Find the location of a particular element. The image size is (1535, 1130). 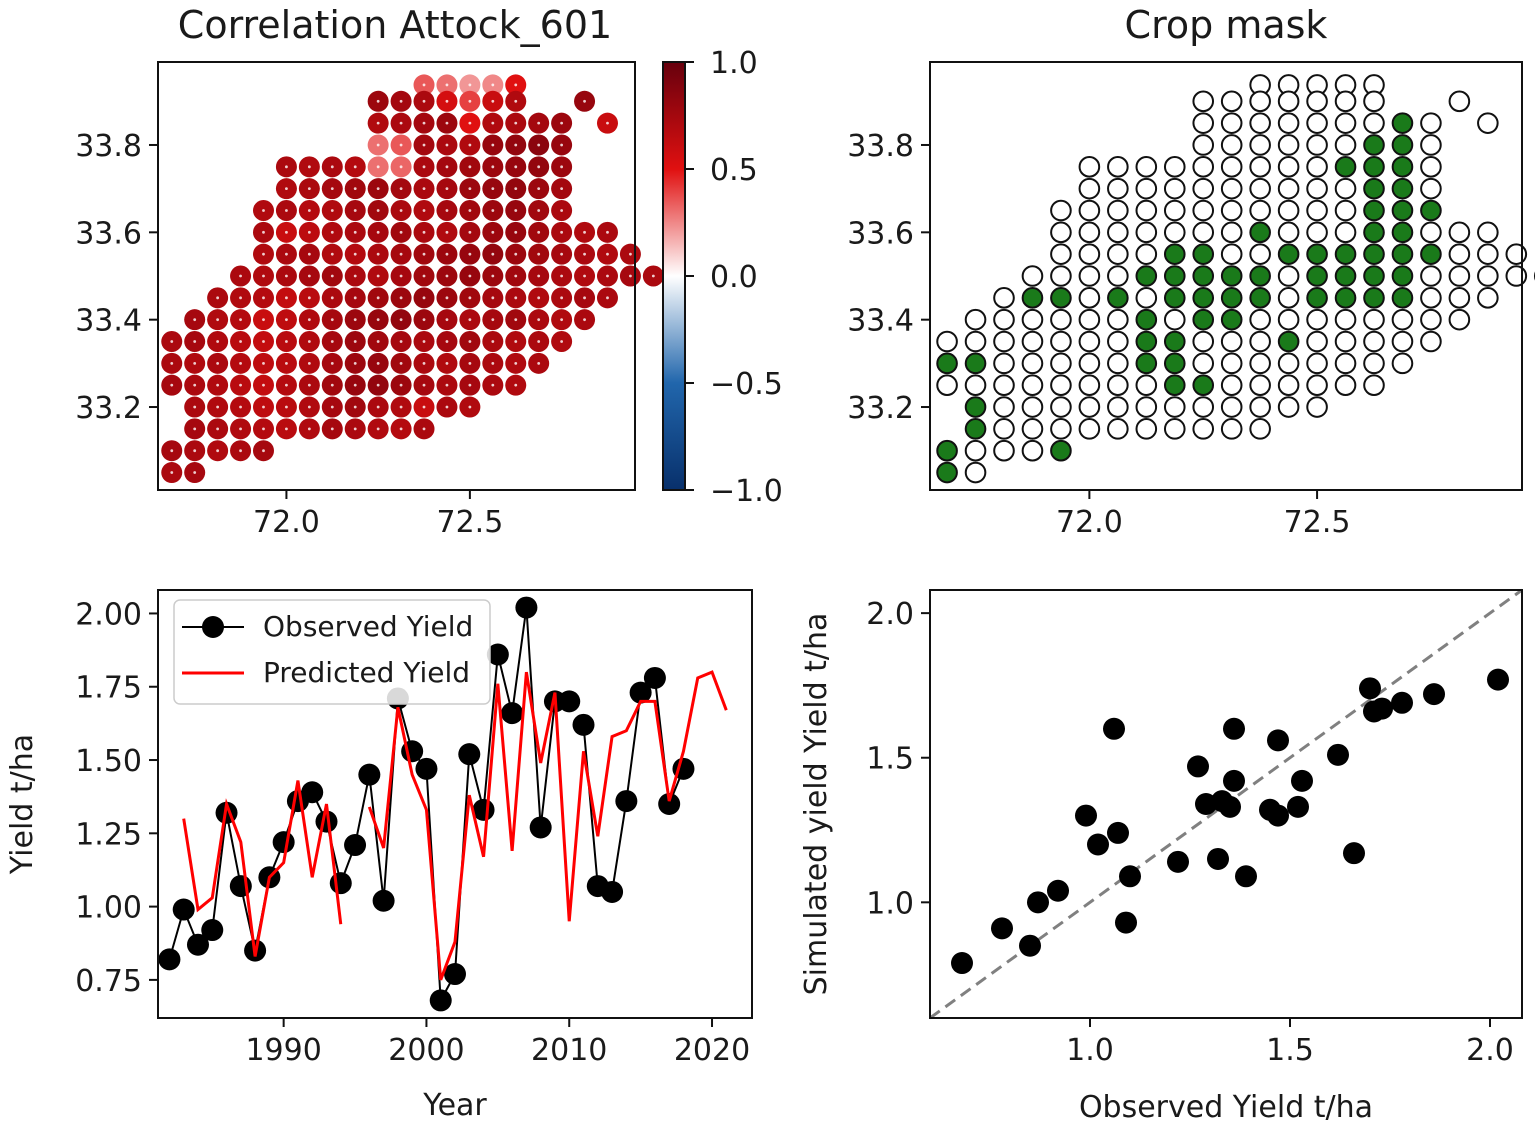

correlation-map-ytick-label: 33.8 is located at coordinates (108, 146).